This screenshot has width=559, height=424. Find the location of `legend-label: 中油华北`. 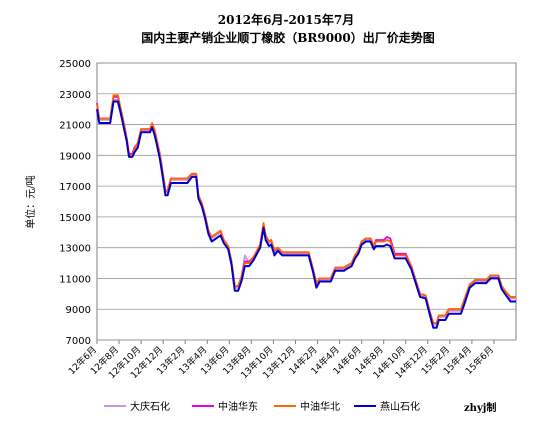

legend-label: 中油华北 is located at coordinates (320, 406).